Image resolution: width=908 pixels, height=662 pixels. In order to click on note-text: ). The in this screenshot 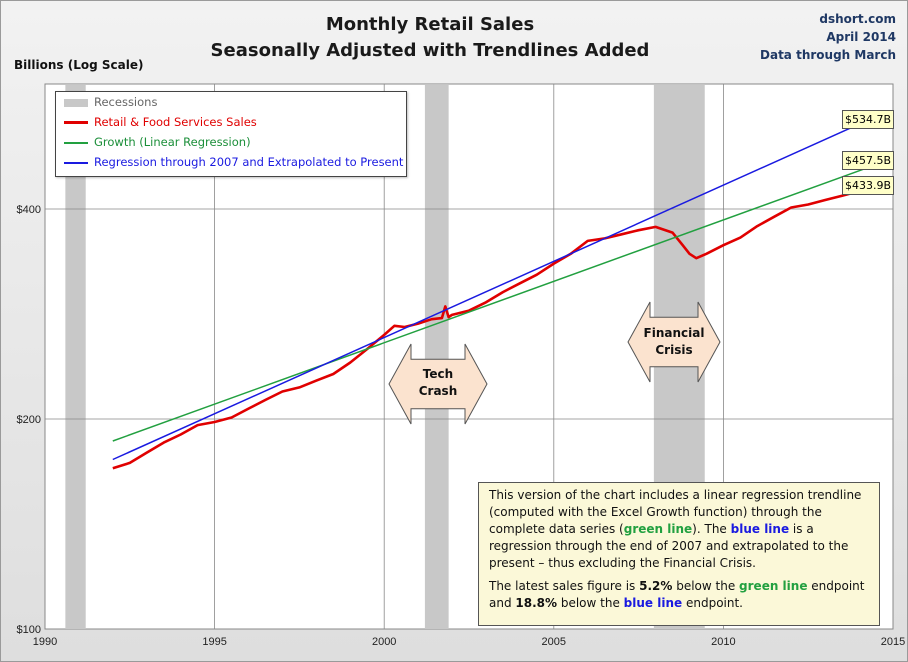, I will do `click(711, 529)`.